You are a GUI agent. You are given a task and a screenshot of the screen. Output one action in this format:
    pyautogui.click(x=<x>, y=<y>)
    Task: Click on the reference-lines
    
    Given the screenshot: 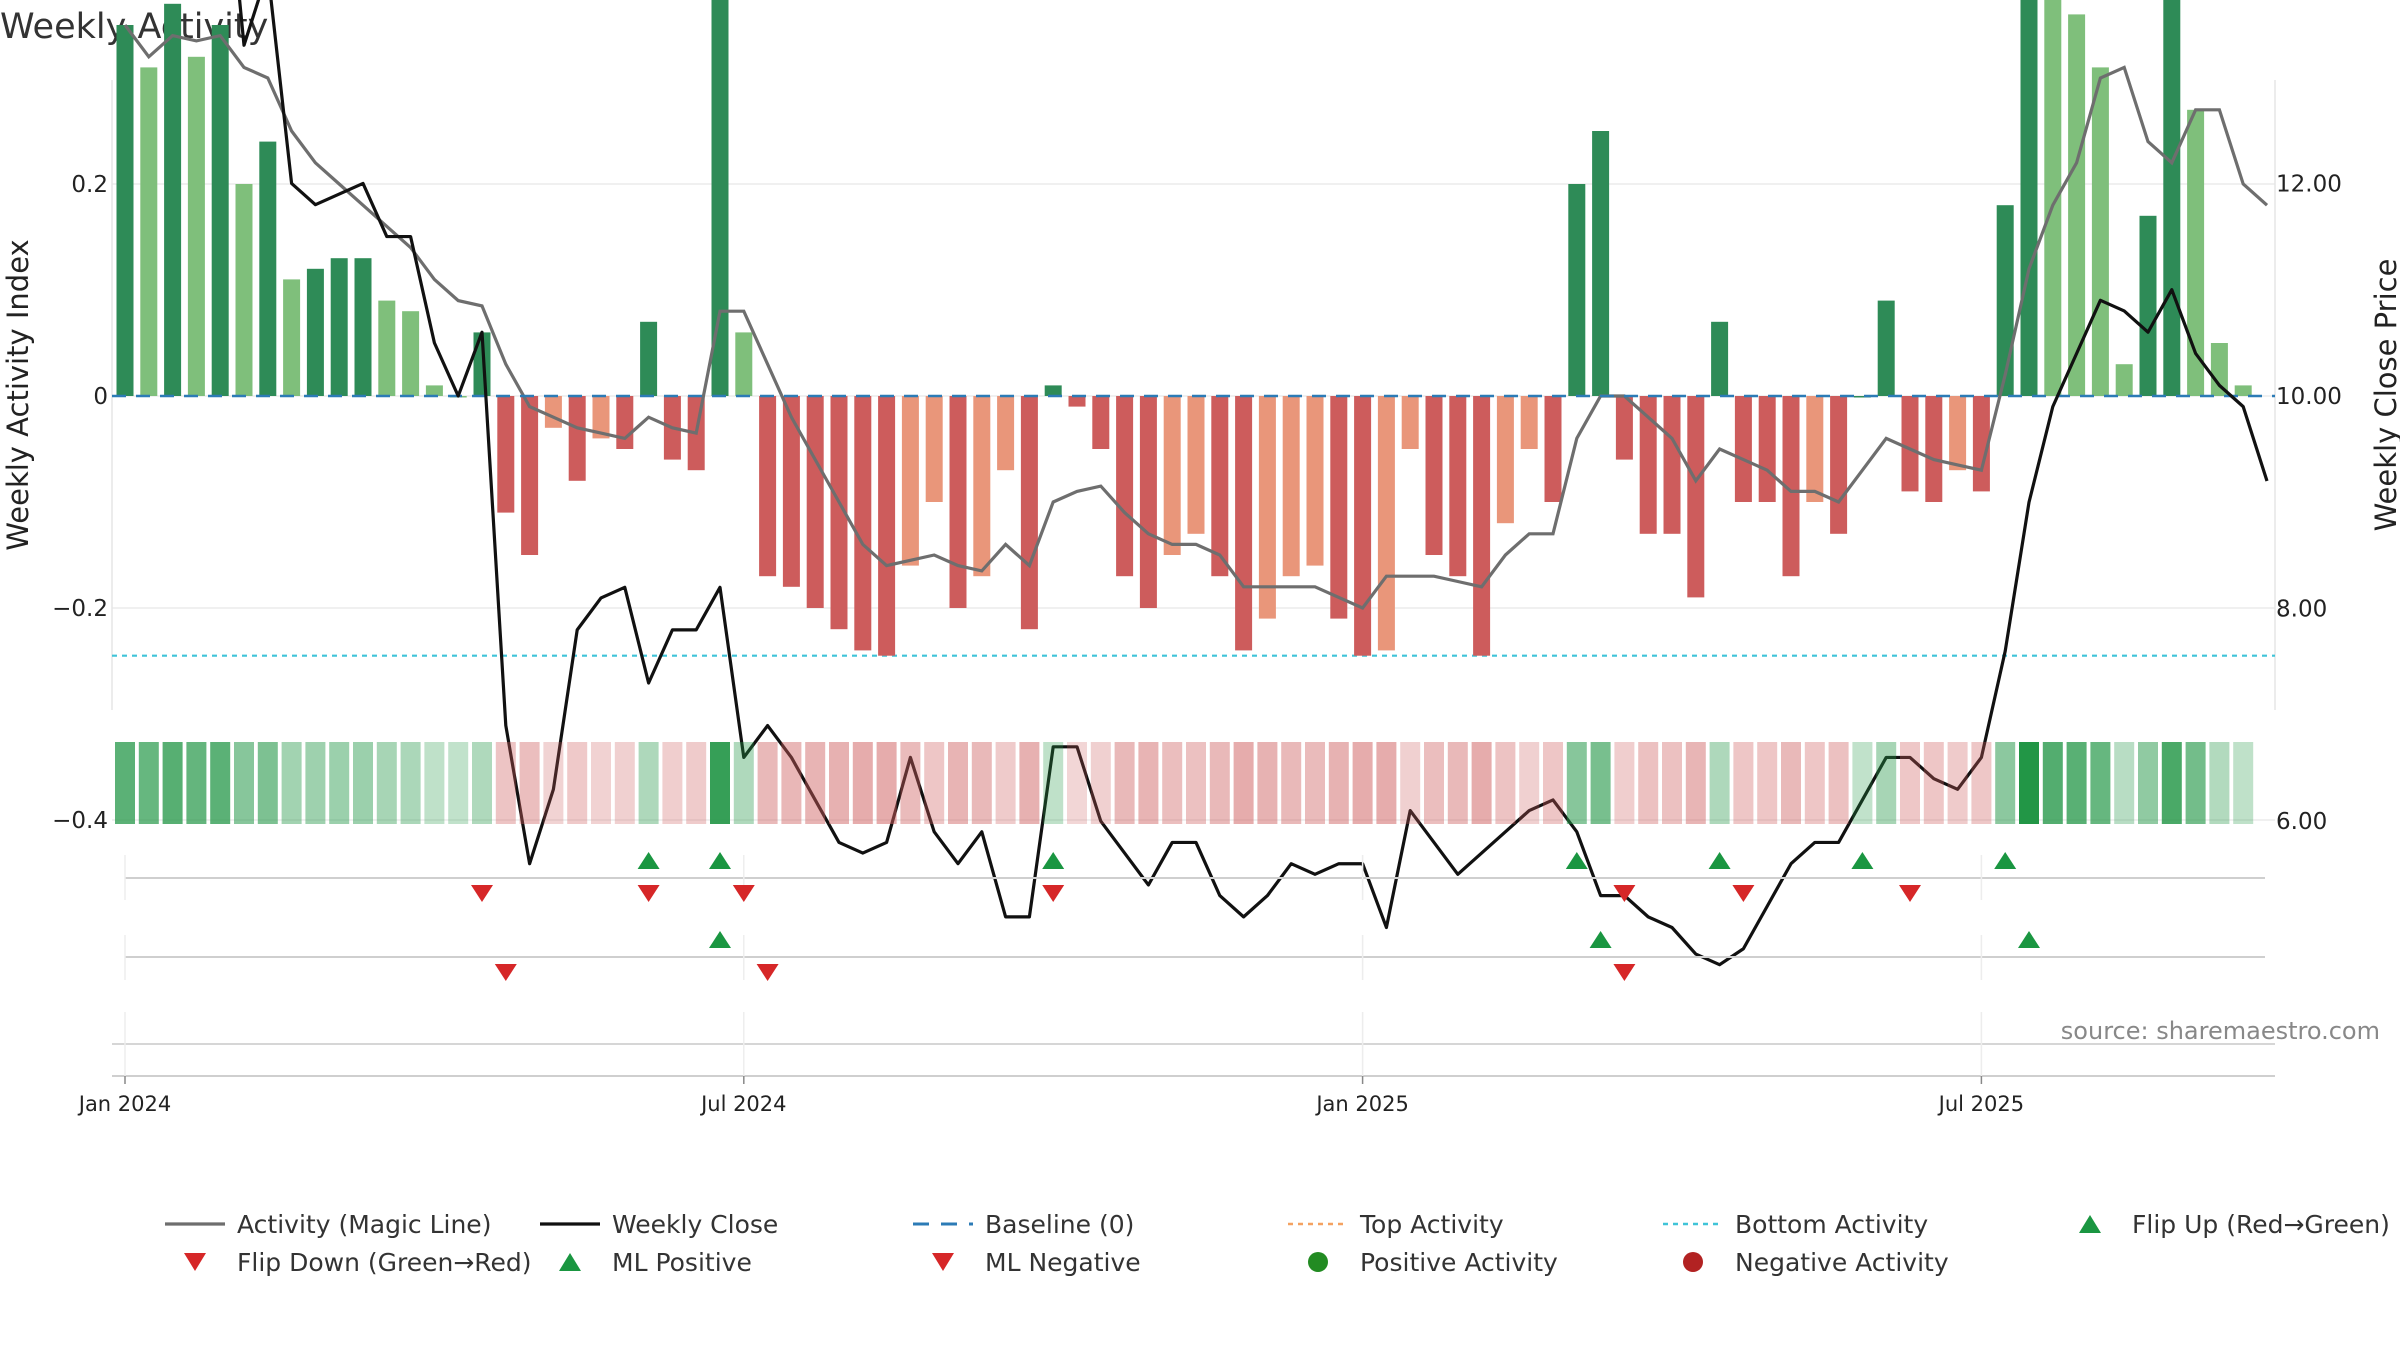 What is the action you would take?
    pyautogui.click(x=1193, y=655)
    